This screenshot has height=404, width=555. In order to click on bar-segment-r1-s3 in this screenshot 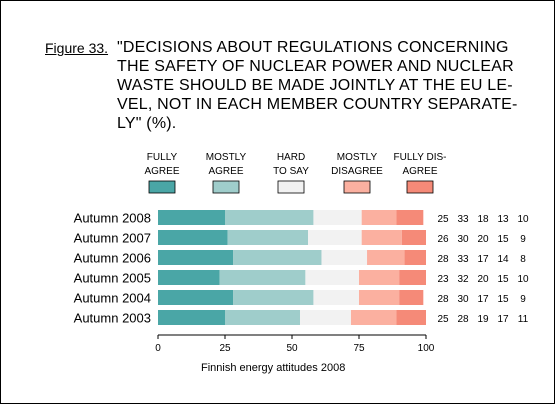, I will do `click(337, 217)`.